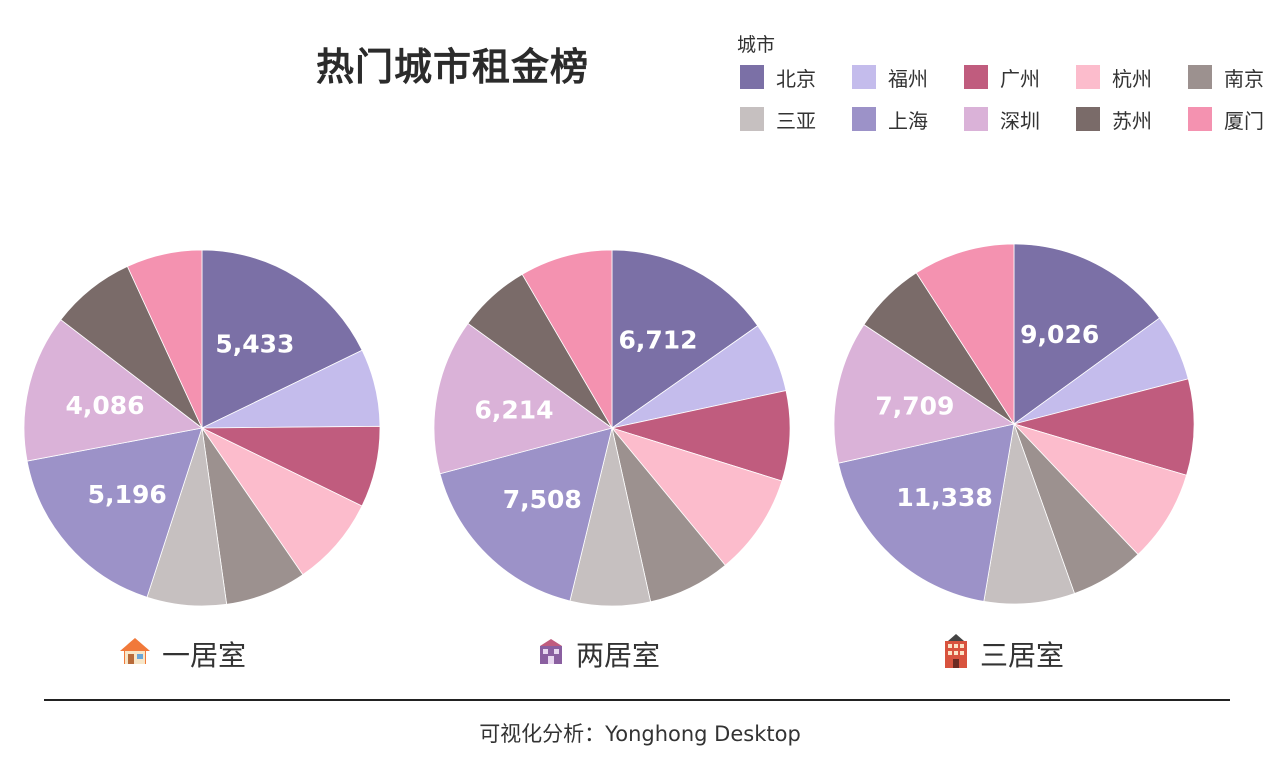 The image size is (1280, 770). Describe the element at coordinates (796, 78) in the screenshot. I see `legend-label: 北京` at that location.